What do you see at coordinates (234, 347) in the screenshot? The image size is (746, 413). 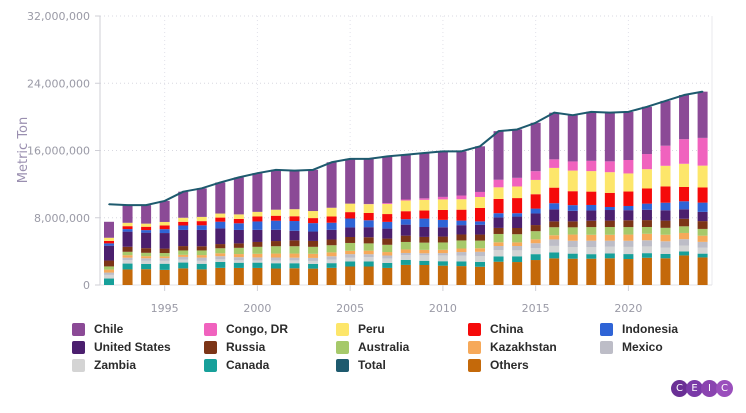 I see `legend-item-russia: Russia` at bounding box center [234, 347].